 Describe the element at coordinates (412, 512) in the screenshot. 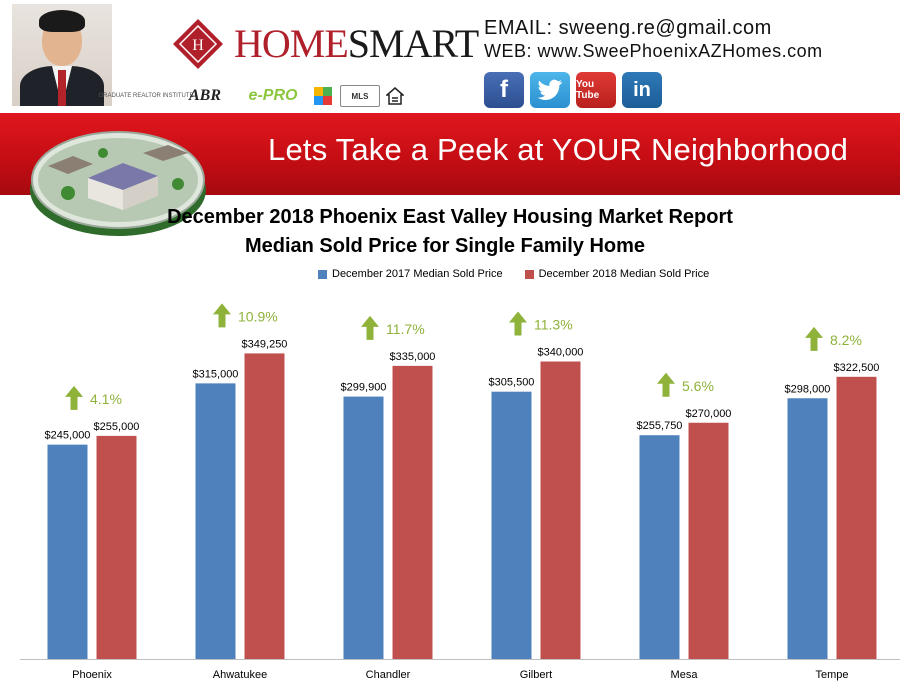

I see `bar-chandler-2018` at that location.